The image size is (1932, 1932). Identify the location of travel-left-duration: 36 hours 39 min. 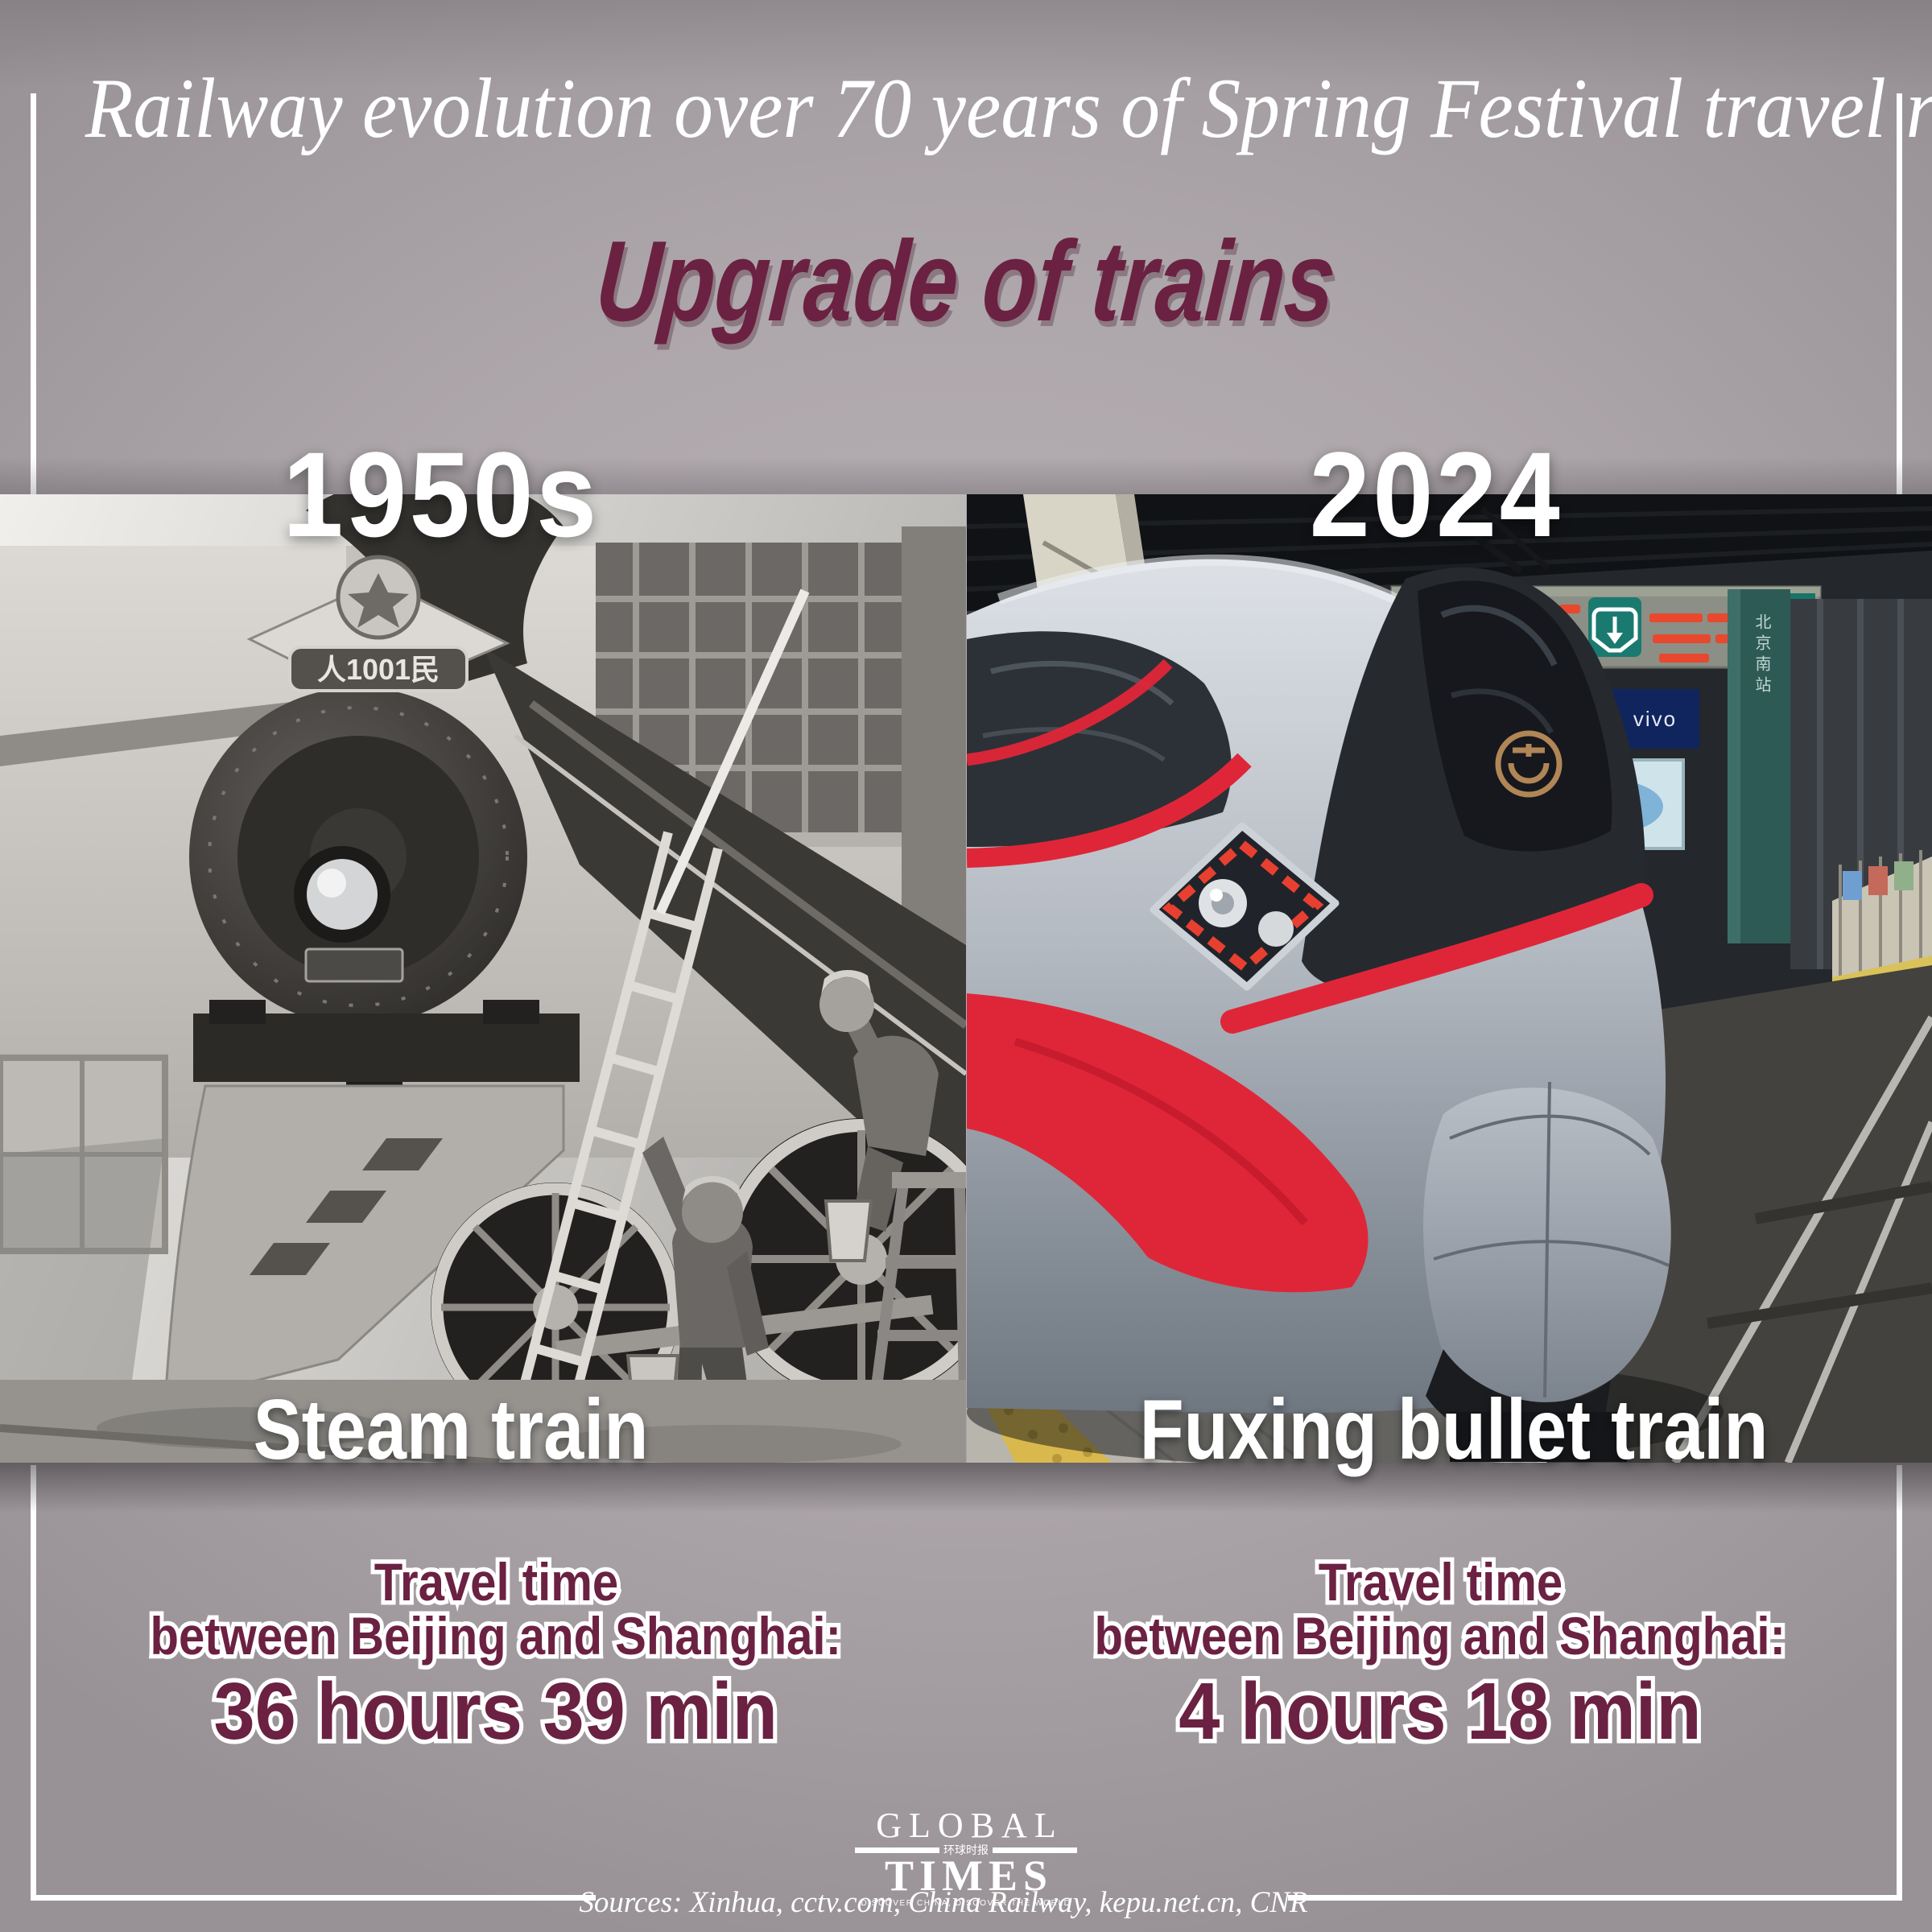
(496, 1711).